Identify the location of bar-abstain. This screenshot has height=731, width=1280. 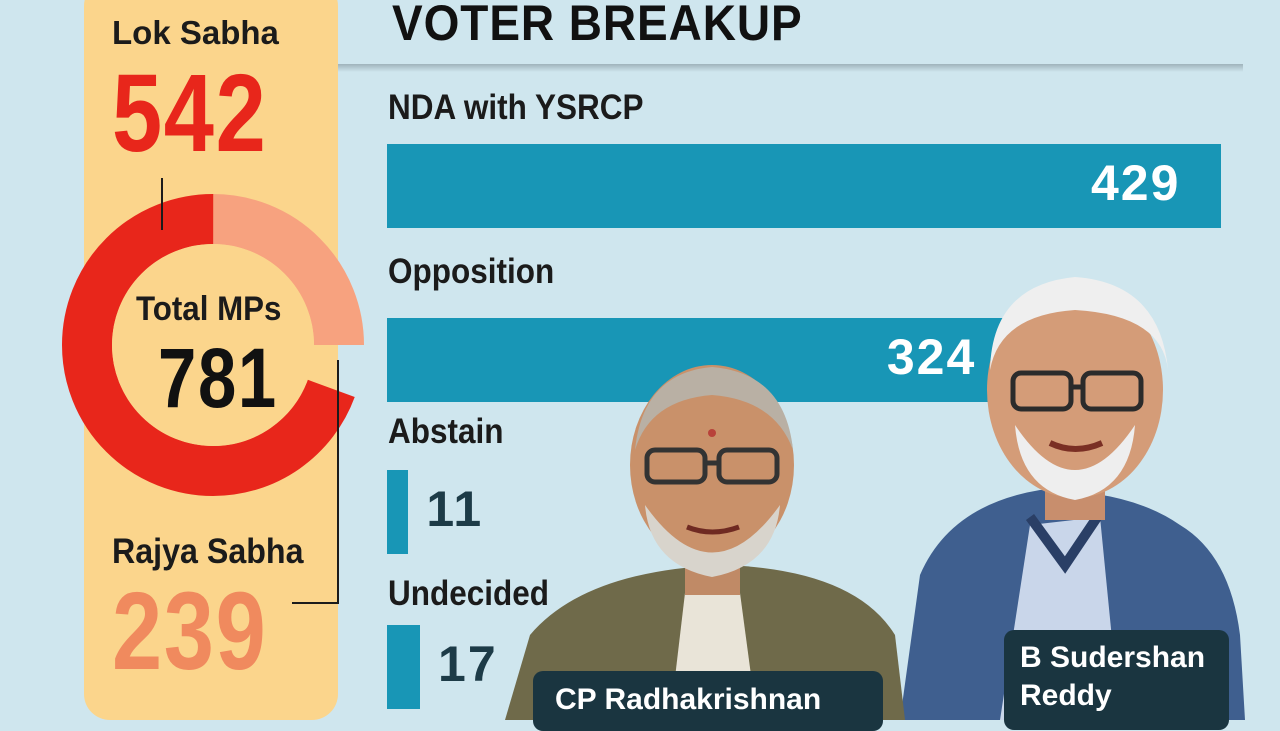
(398, 512).